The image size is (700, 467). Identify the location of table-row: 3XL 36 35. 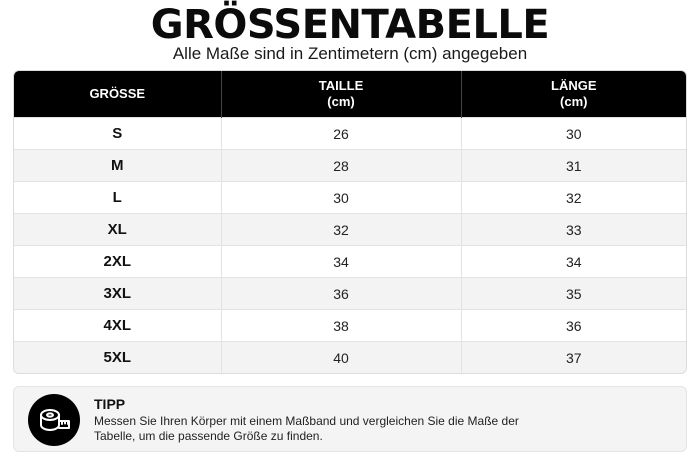
(350, 293).